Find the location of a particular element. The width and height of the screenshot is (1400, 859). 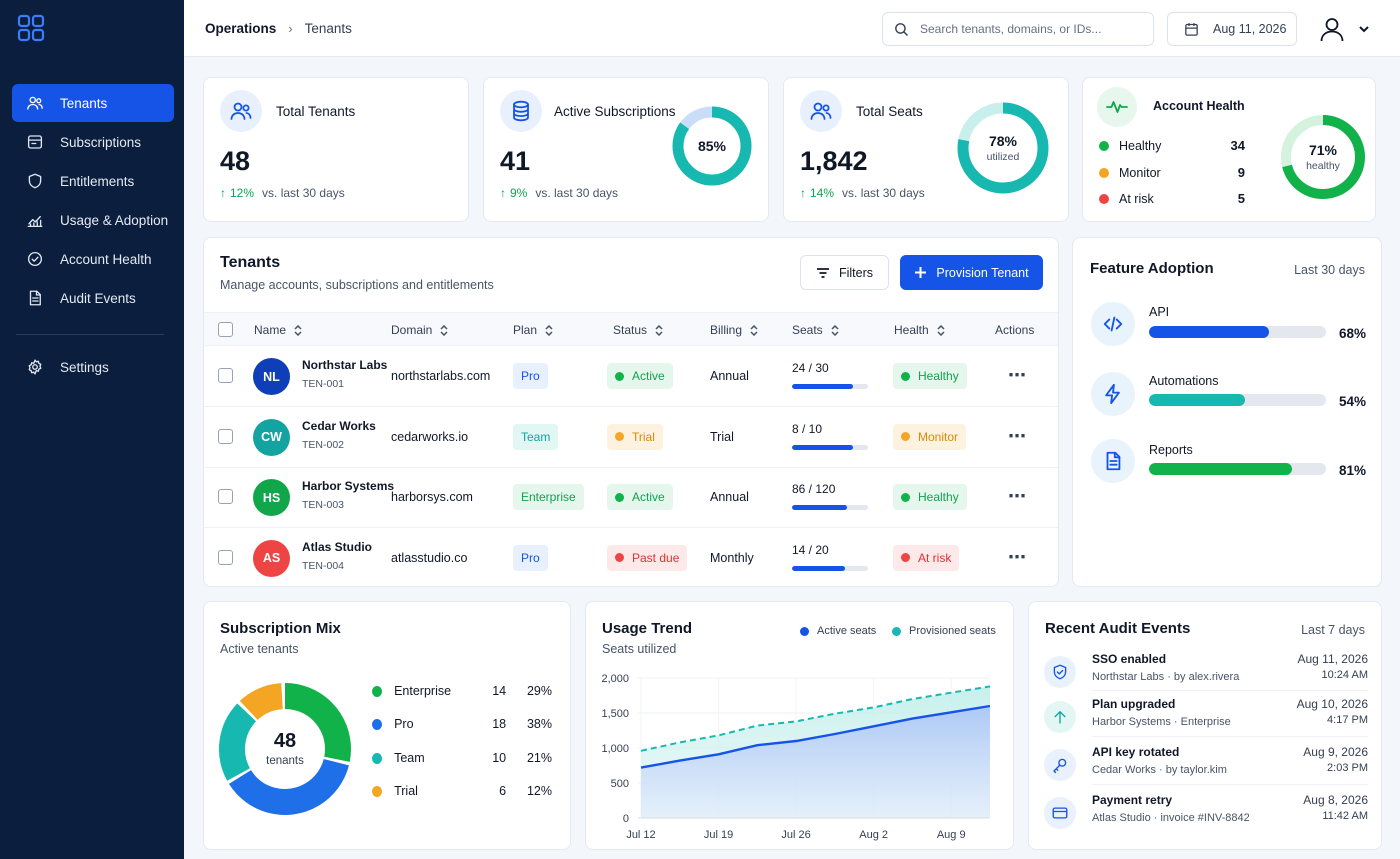

sidebar-item-audit-events: Audit Events is located at coordinates (93, 298).